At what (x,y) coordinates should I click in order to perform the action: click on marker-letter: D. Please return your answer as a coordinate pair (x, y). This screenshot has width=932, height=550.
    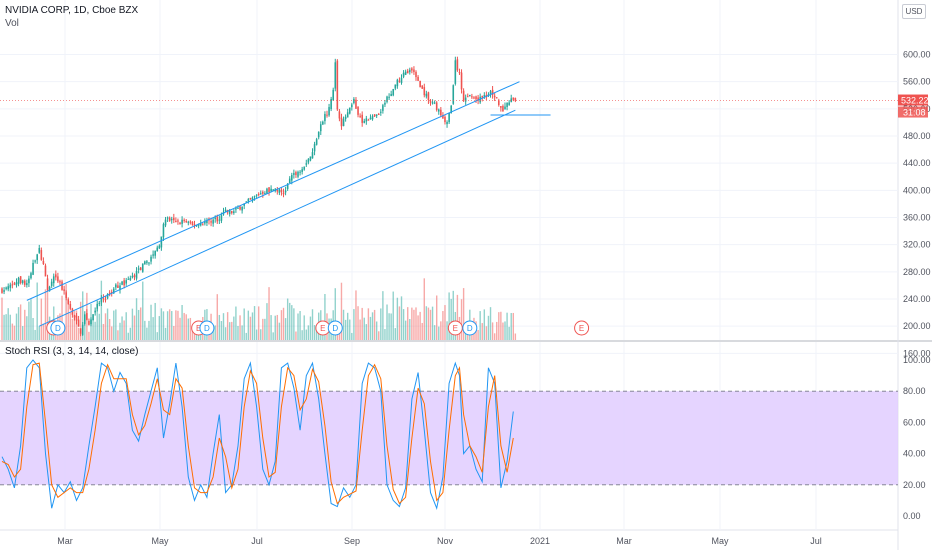
    Looking at the image, I should click on (58, 328).